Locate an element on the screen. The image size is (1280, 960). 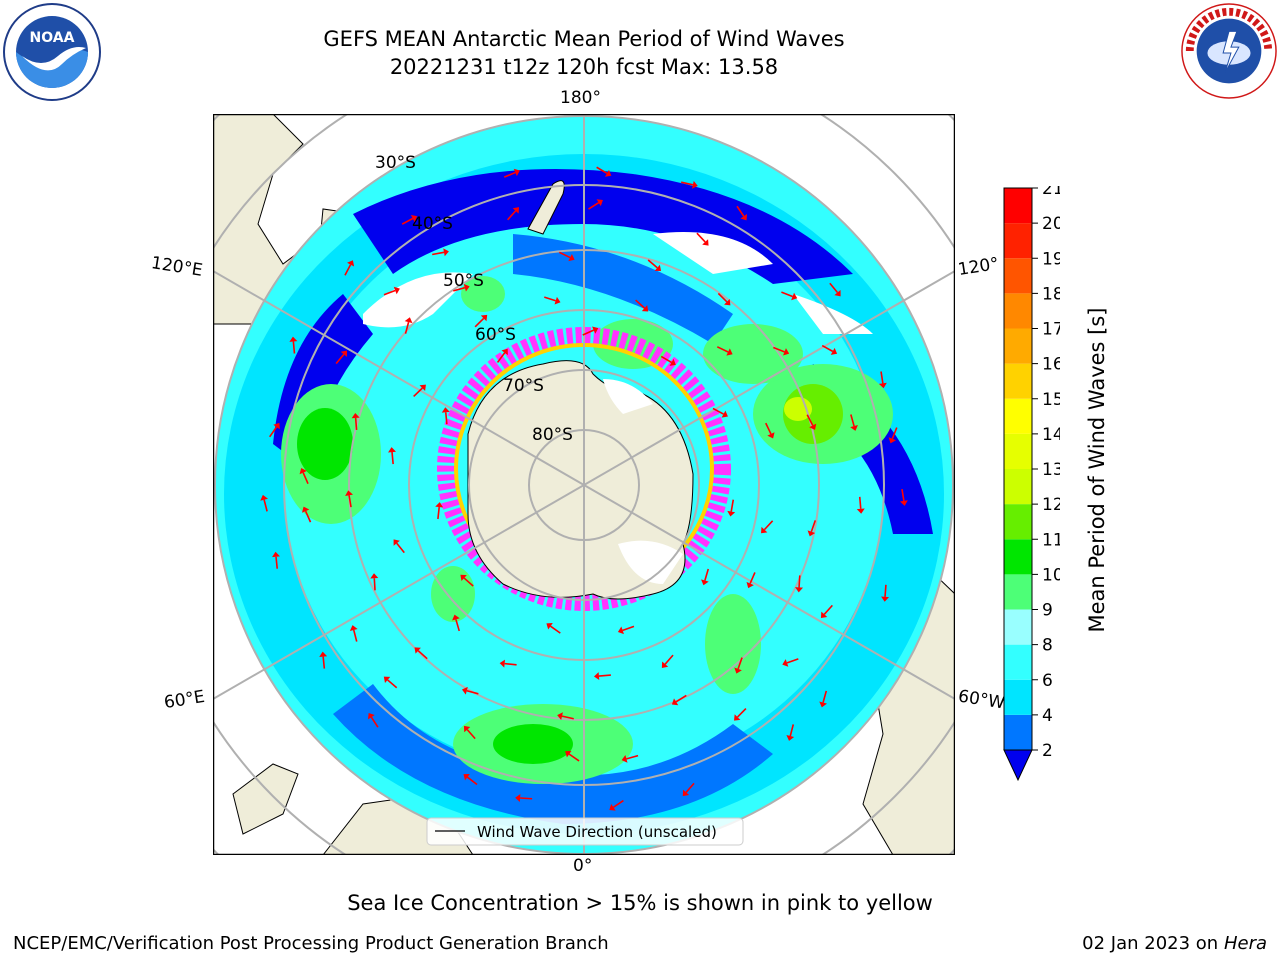
colorbar-tick-label: 2 is located at coordinates (1047, 751).